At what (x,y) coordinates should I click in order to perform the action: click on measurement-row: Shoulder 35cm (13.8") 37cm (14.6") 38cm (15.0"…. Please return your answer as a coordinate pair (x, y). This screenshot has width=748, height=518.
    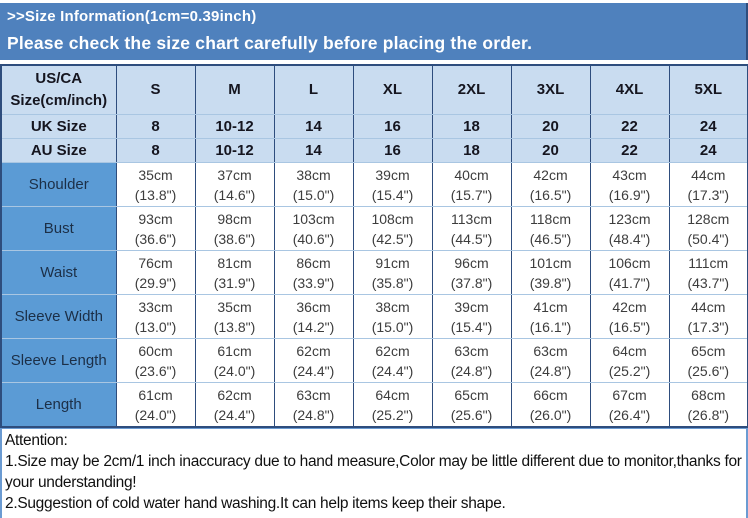
    Looking at the image, I should click on (374, 184).